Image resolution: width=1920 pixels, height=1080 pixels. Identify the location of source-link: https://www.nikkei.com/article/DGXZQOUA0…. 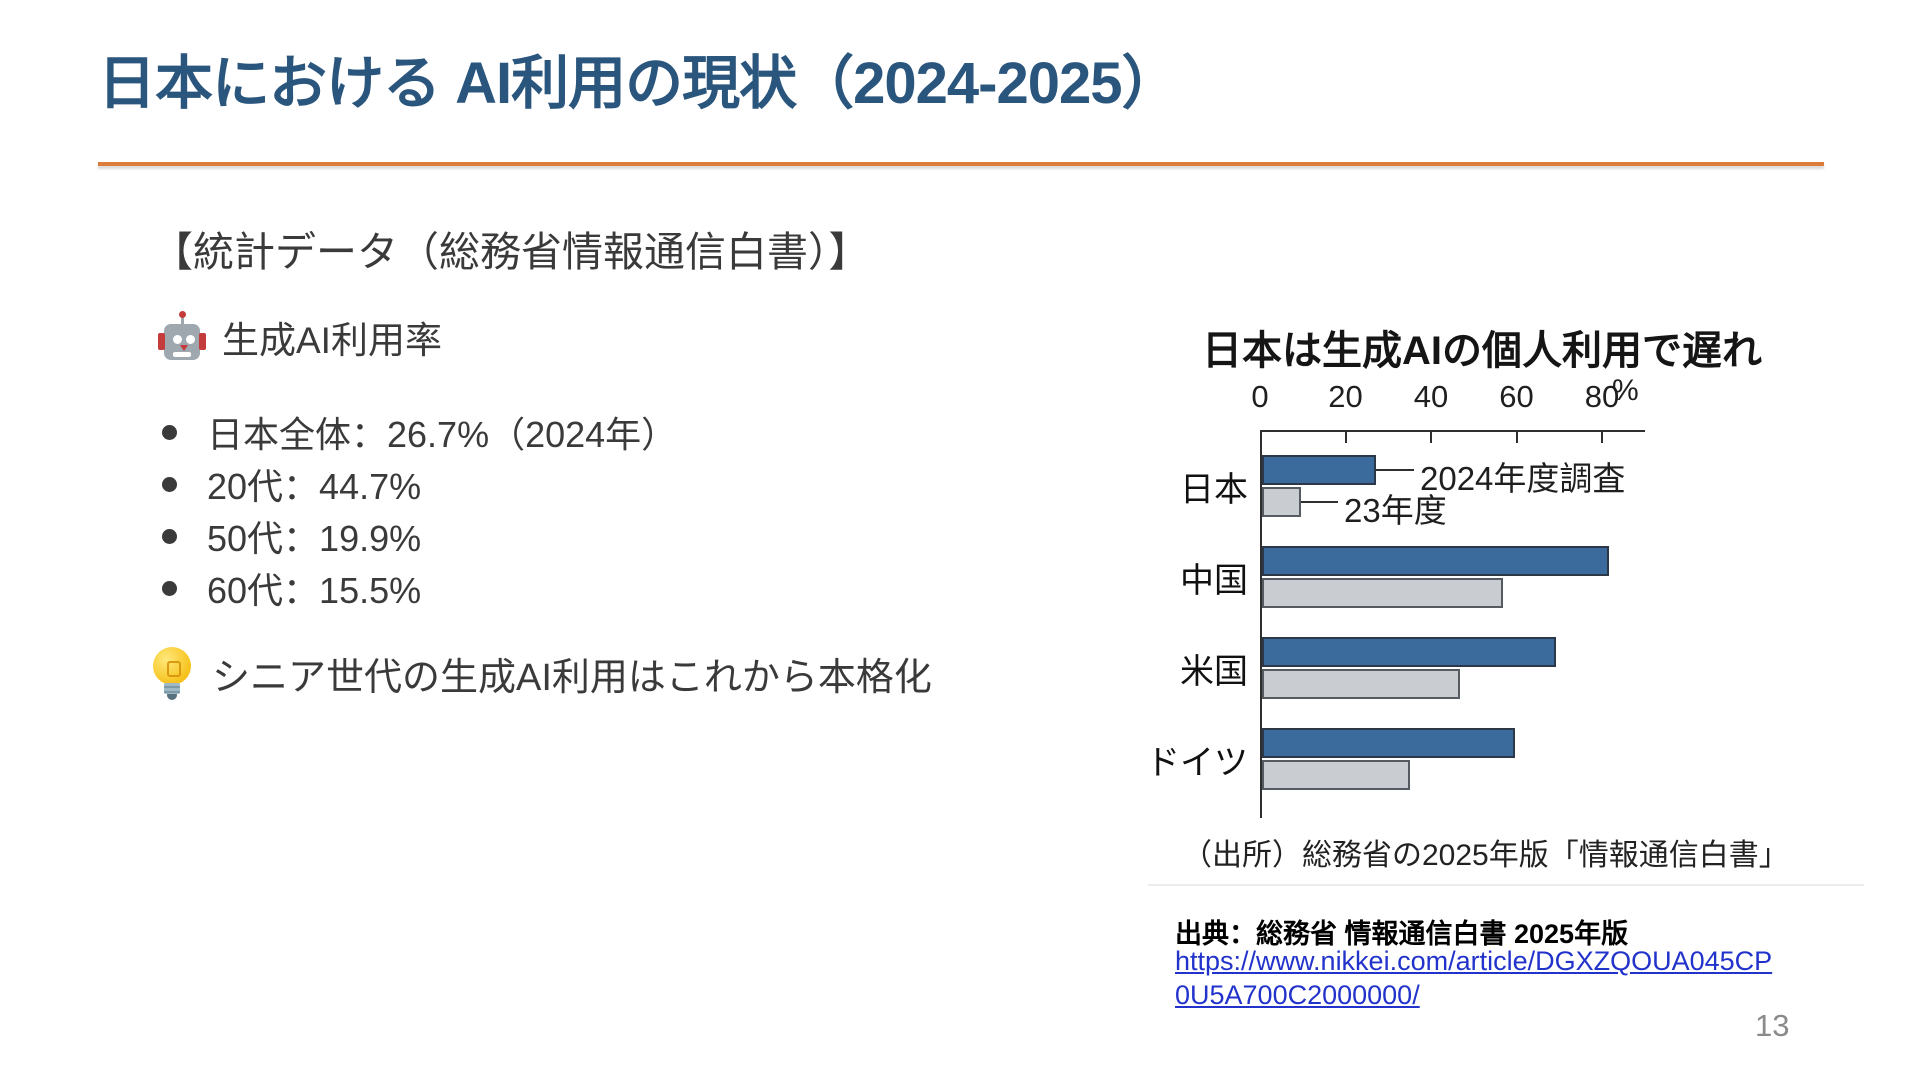
(1473, 978).